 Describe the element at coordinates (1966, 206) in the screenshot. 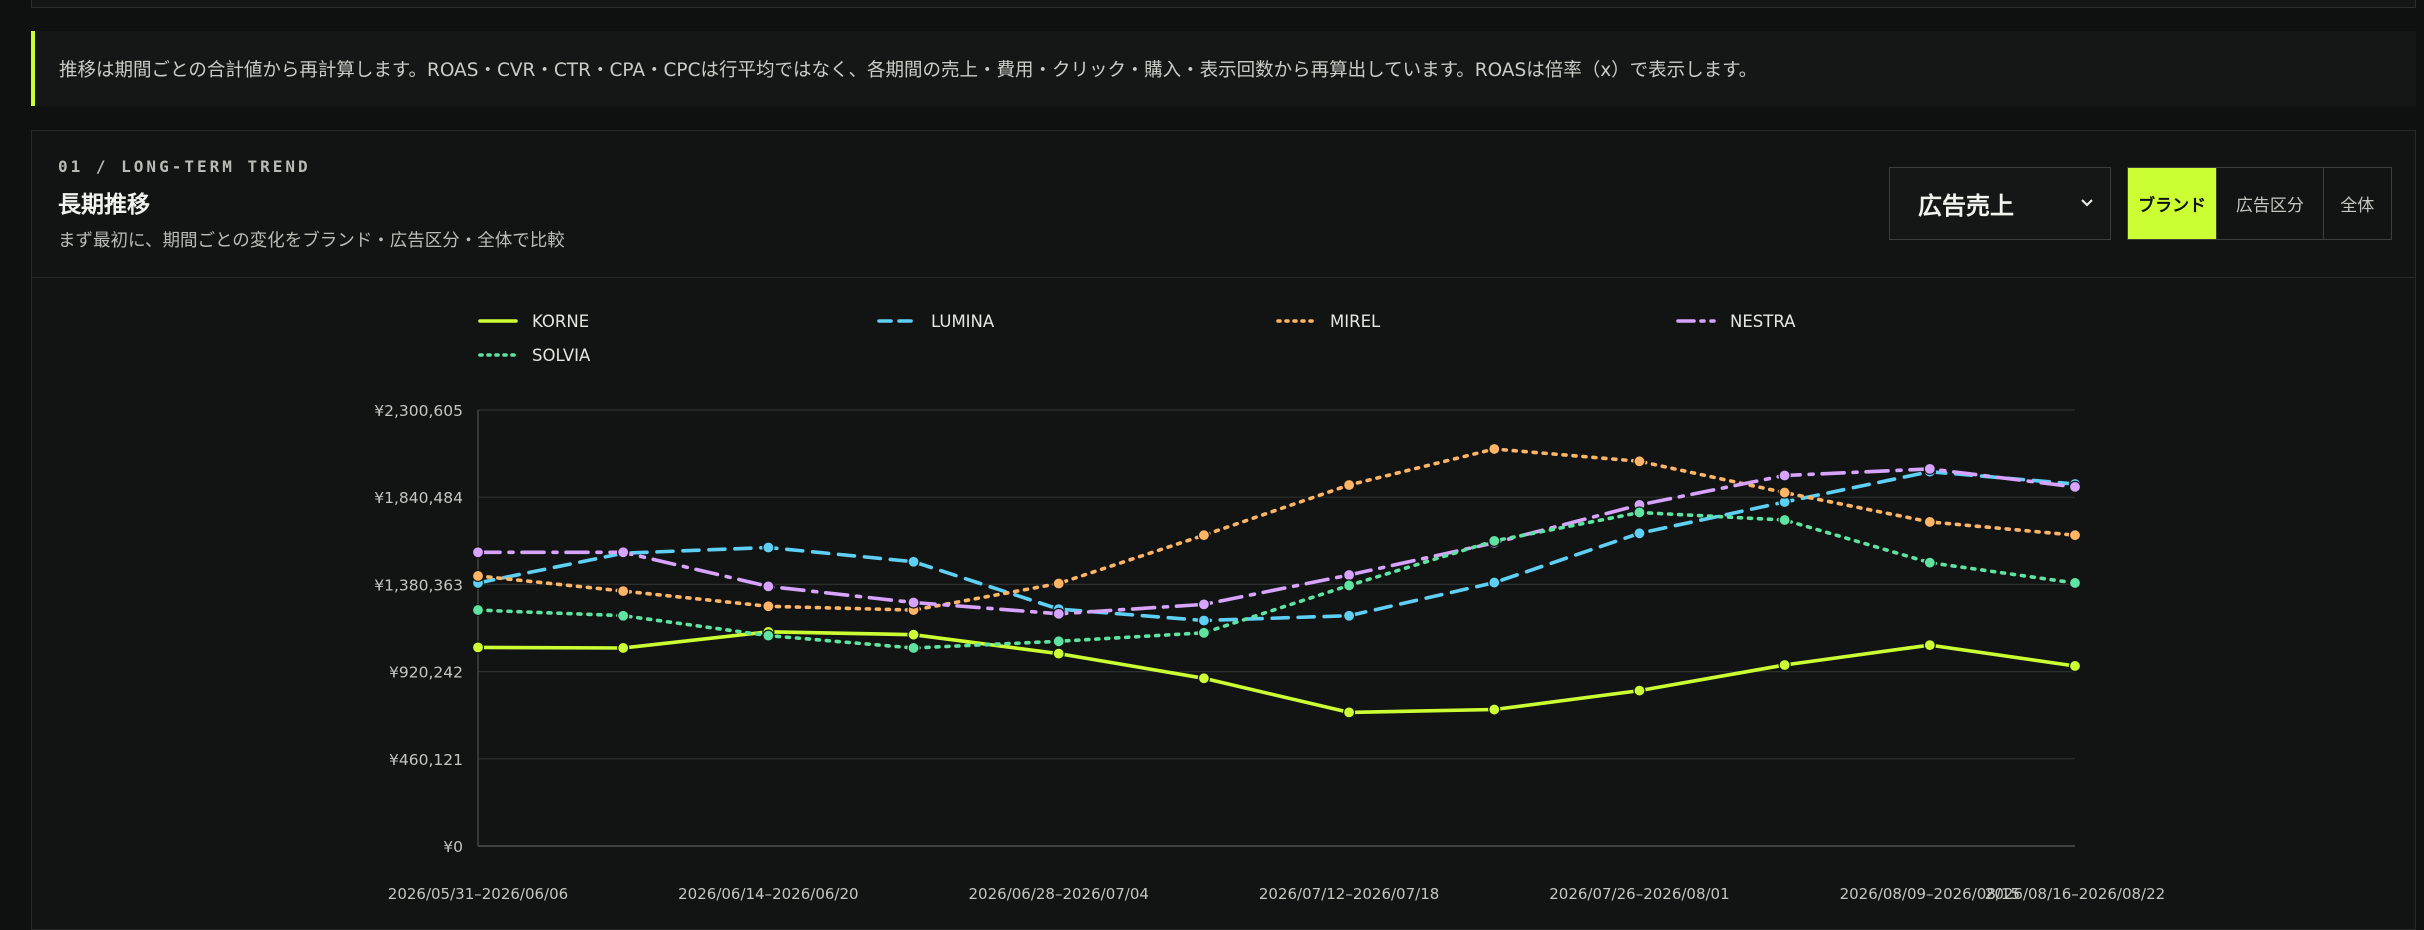

I see `metric-select-value: 広告売上` at that location.